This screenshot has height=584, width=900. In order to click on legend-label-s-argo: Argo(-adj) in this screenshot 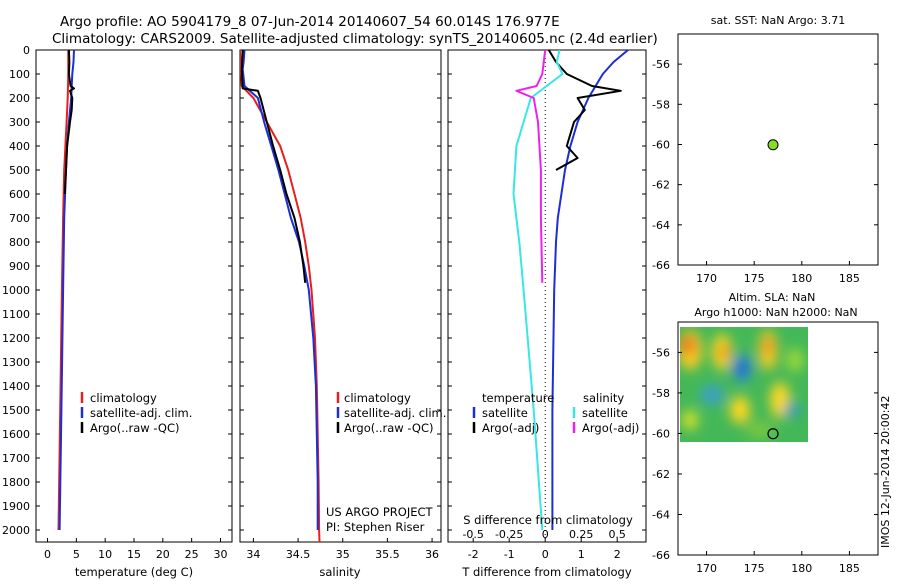, I will do `click(610, 428)`.